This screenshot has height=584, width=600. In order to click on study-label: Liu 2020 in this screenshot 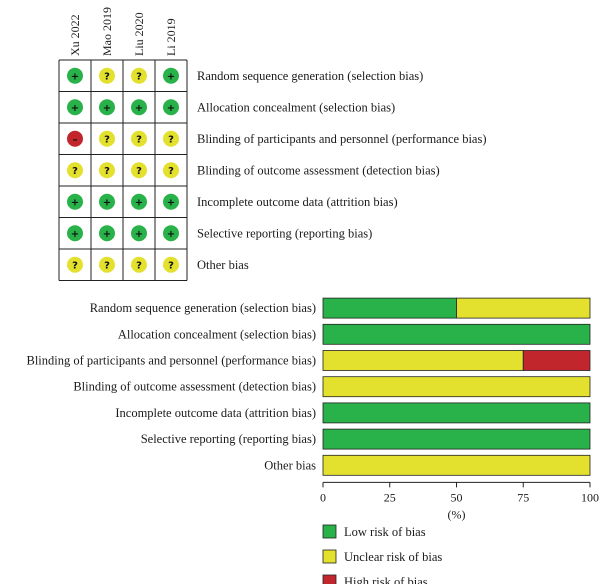, I will do `click(139, 34)`.